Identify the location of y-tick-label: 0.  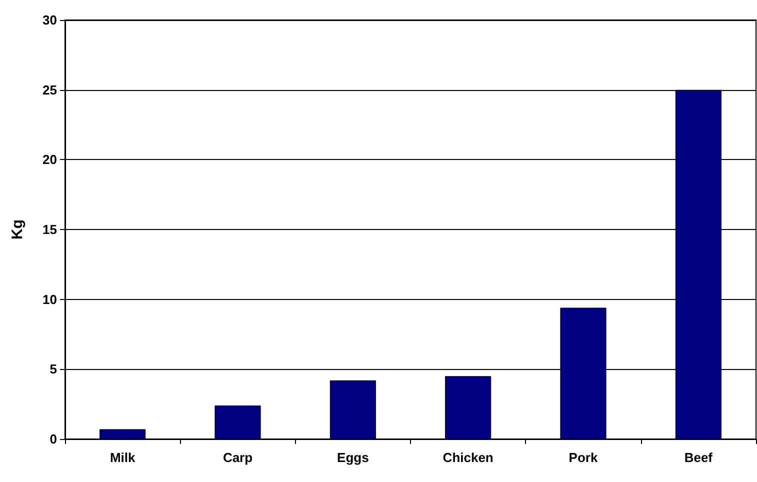
(53, 439).